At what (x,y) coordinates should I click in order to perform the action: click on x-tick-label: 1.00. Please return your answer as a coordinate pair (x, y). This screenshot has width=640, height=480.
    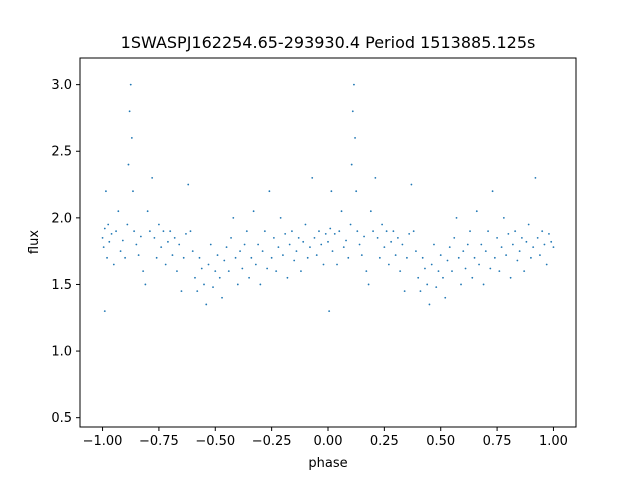
    Looking at the image, I should click on (553, 441).